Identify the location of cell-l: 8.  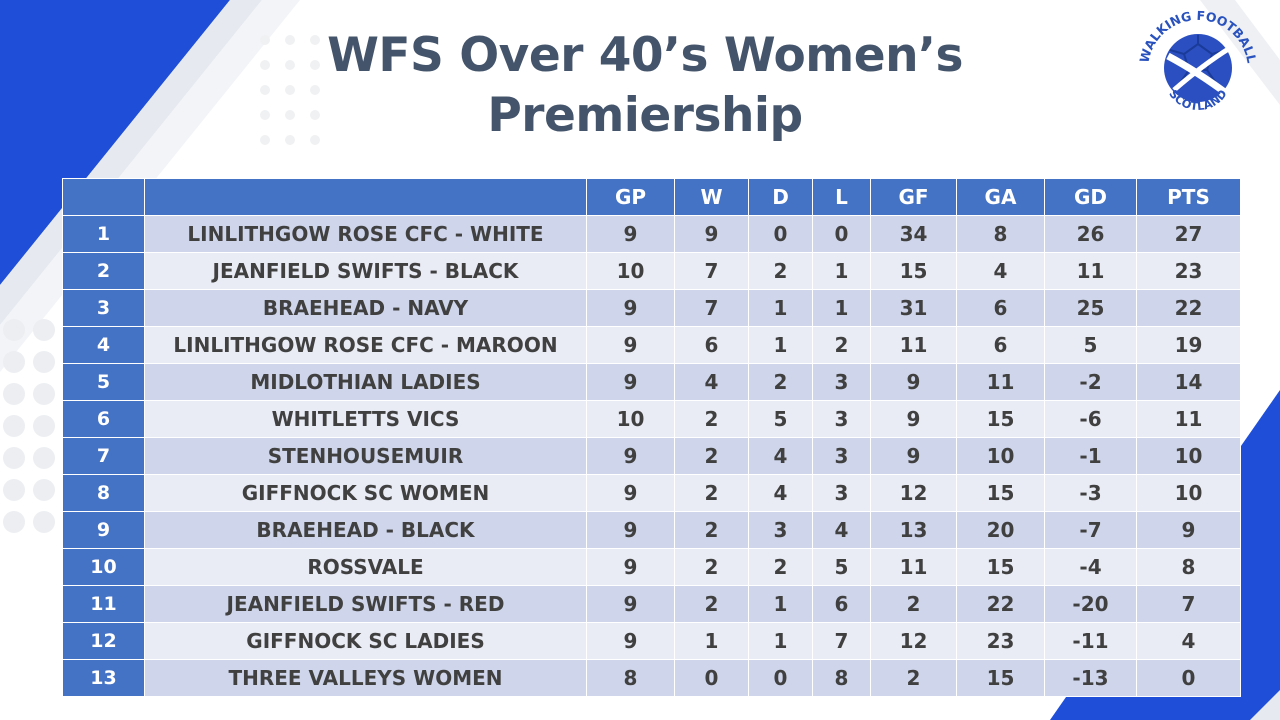
(841, 678).